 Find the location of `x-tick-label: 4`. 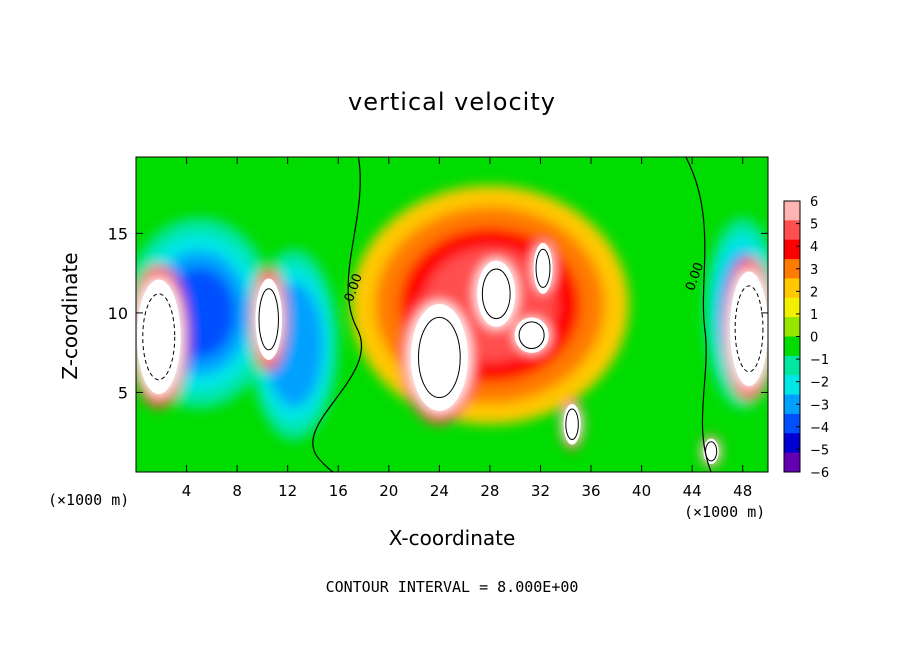

x-tick-label: 4 is located at coordinates (187, 491).